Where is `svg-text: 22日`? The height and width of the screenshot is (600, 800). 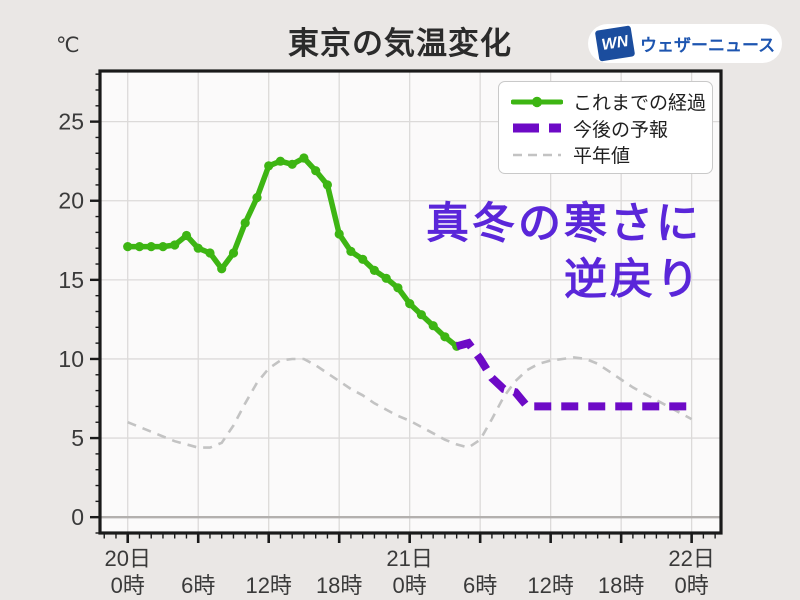
svg-text: 22日 is located at coordinates (691, 558).